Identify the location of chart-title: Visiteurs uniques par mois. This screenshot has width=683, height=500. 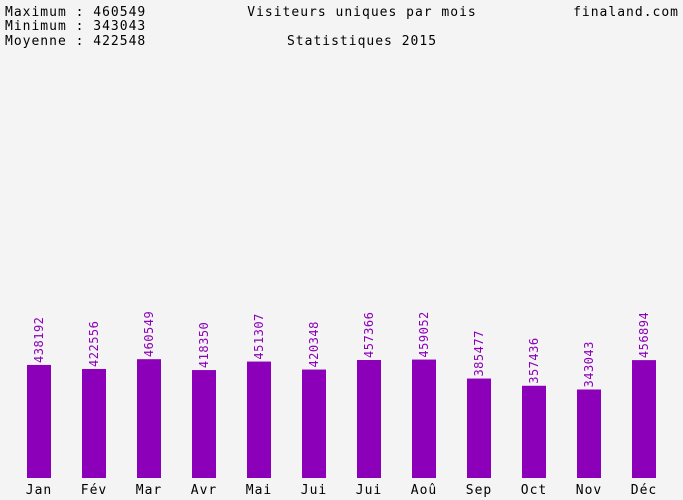
(362, 12).